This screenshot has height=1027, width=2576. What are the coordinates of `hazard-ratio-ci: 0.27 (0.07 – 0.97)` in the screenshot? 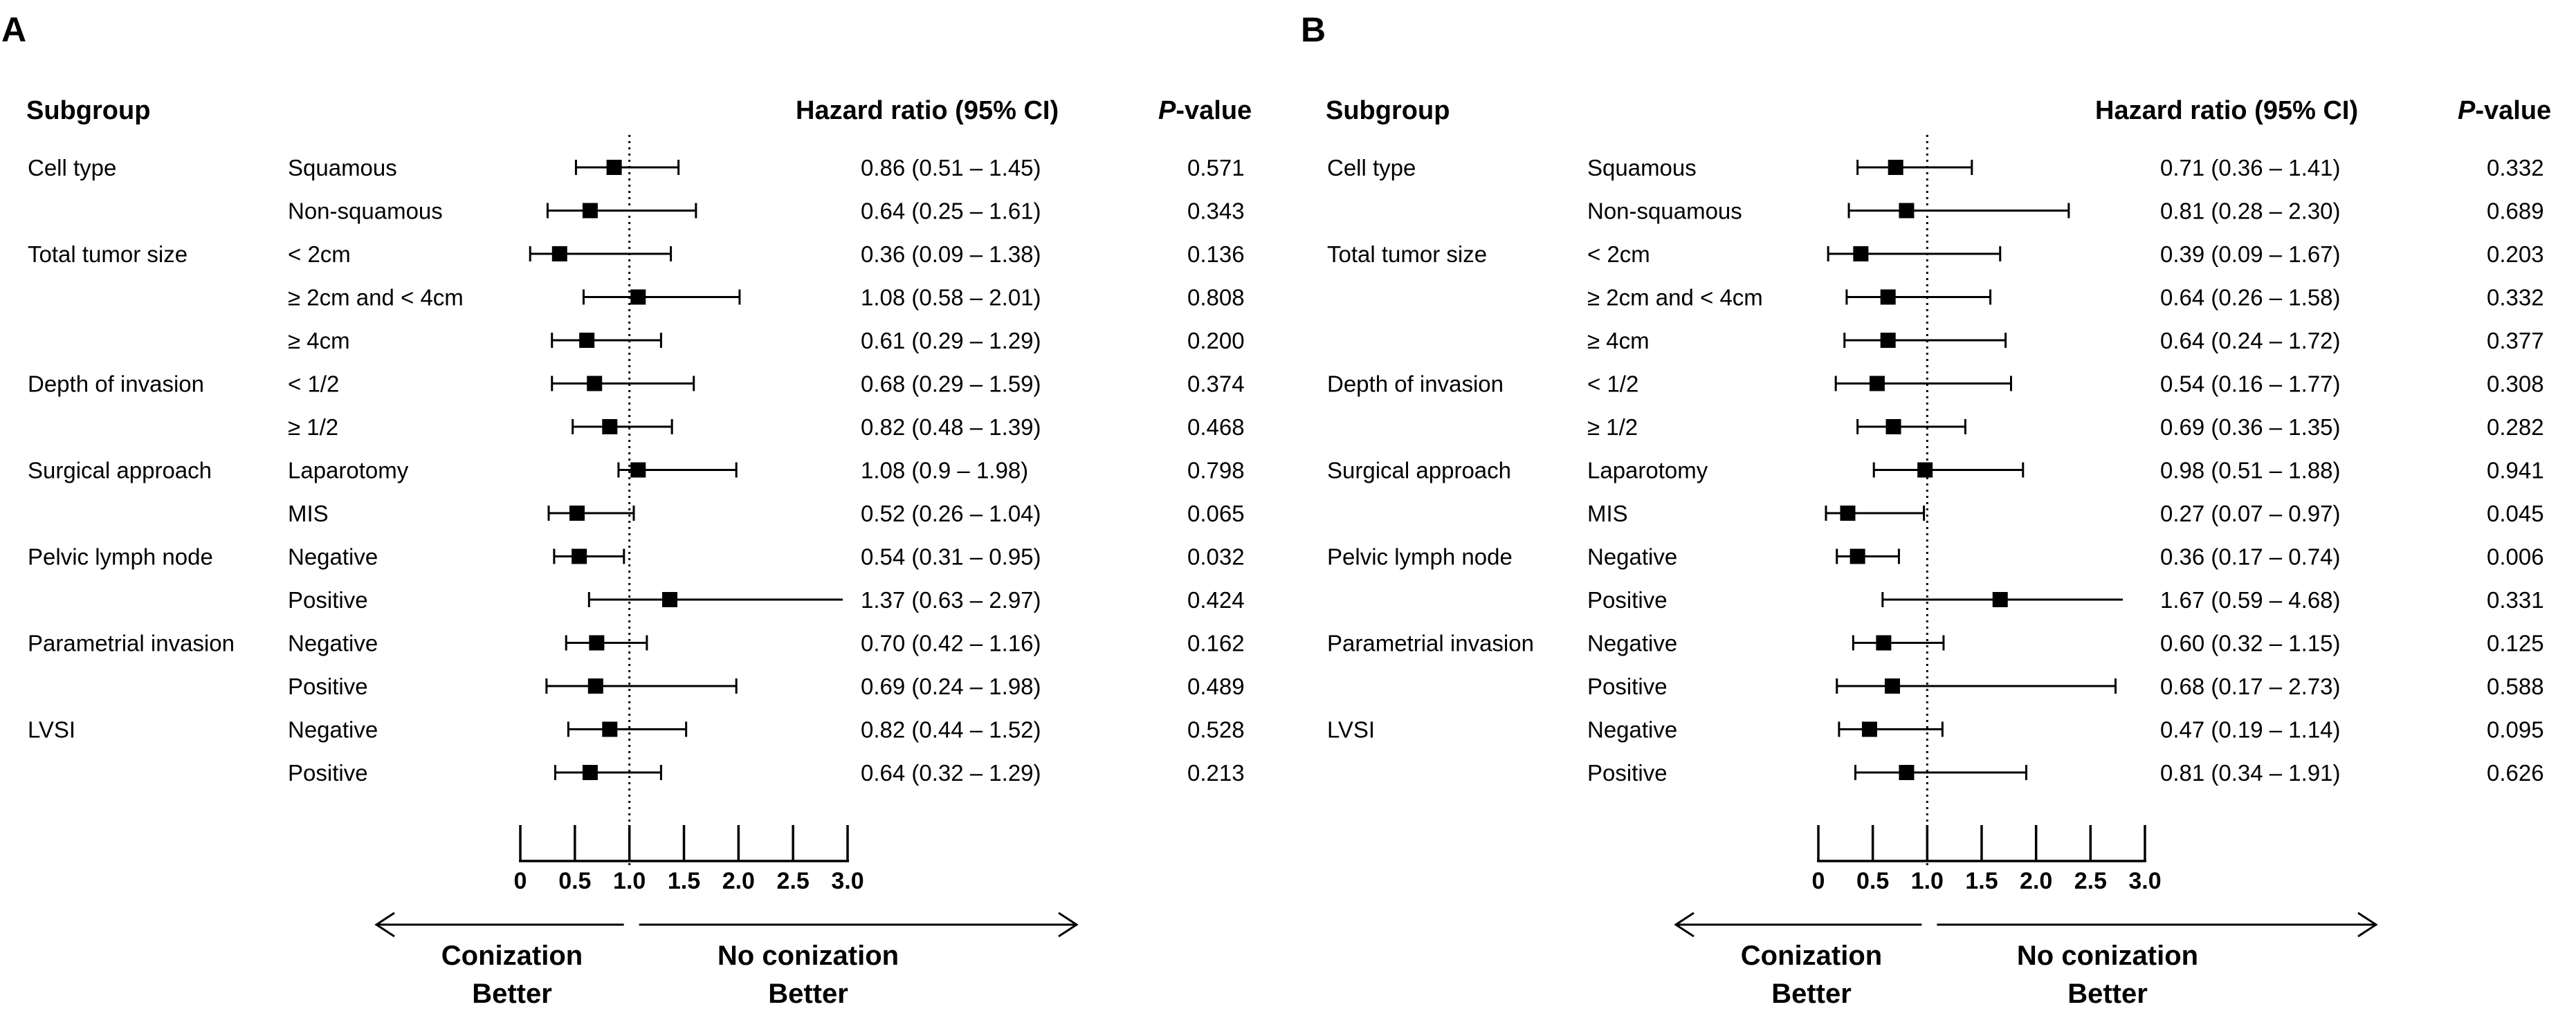 It's located at (2251, 513).